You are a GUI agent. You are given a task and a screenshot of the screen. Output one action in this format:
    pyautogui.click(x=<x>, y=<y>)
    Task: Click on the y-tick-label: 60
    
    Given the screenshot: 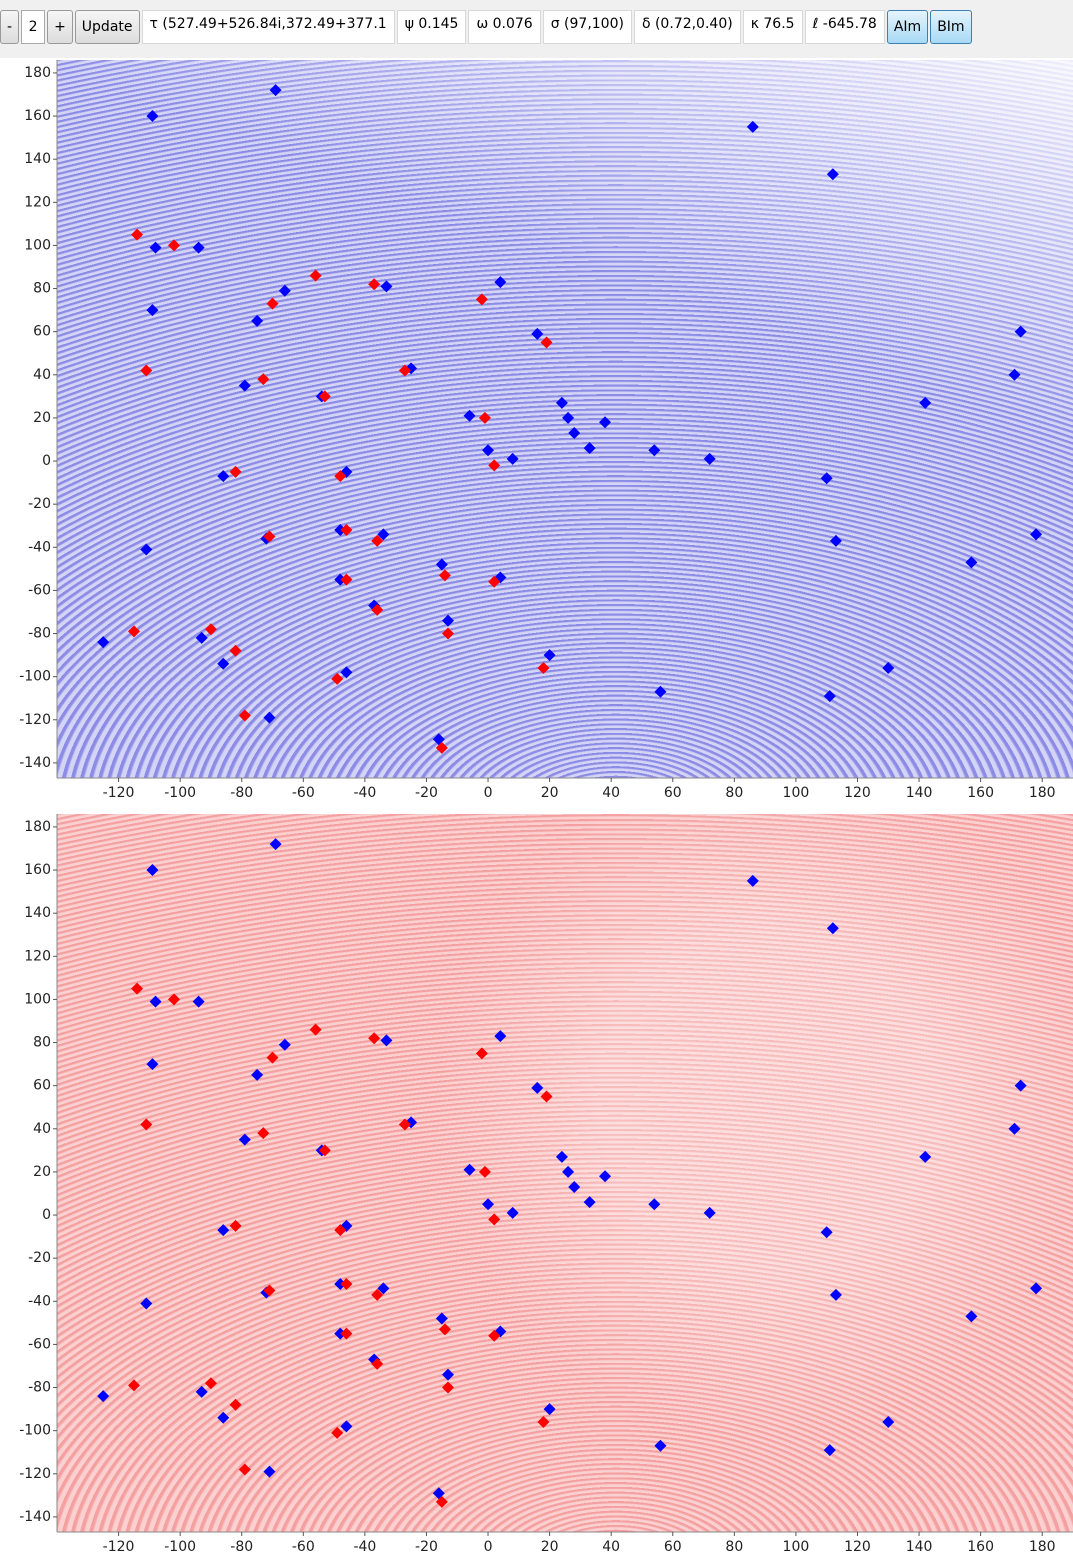 What is the action you would take?
    pyautogui.click(x=42, y=1086)
    